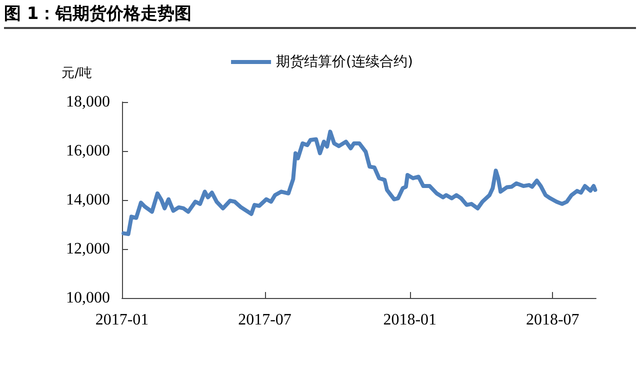  Describe the element at coordinates (344, 62) in the screenshot. I see `legend-label: 期货结算价(连续合约)` at that location.